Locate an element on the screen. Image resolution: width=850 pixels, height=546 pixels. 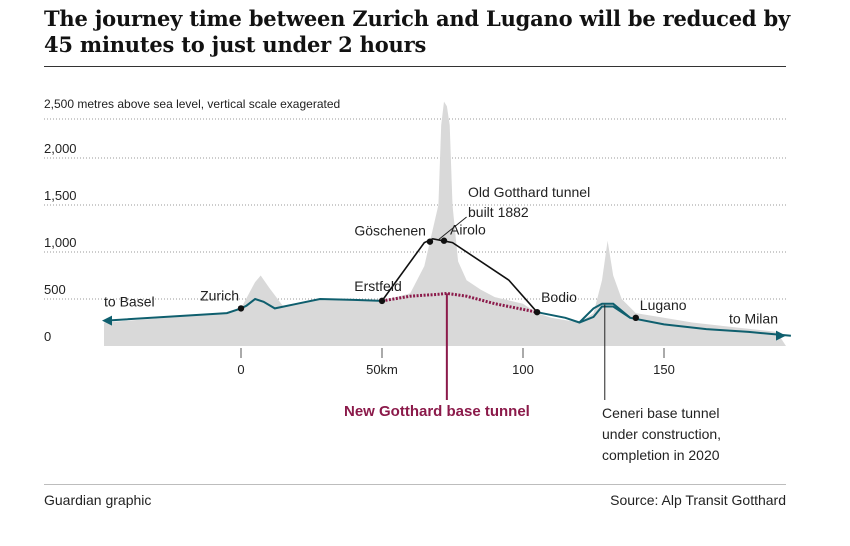
old-tunnel-leader-line is located at coordinates (452, 228).